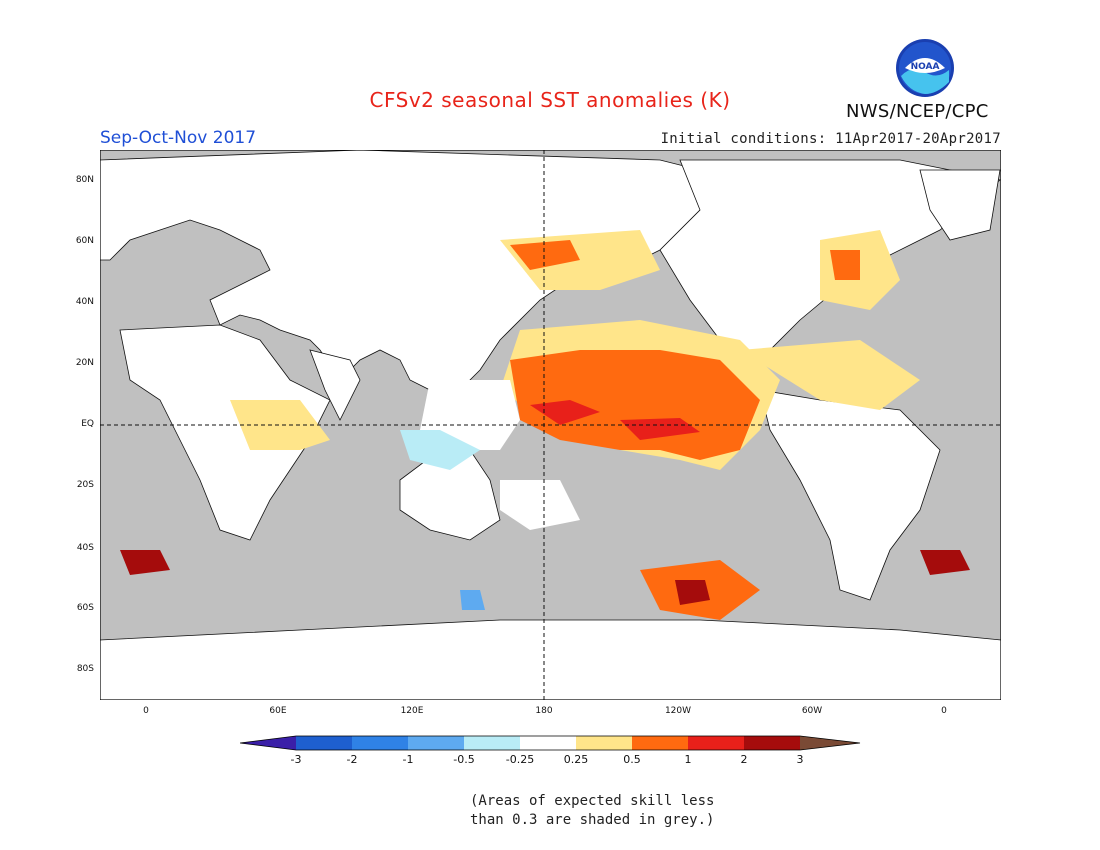 The height and width of the screenshot is (850, 1100). I want to click on lat-label: 20S, so click(85, 485).